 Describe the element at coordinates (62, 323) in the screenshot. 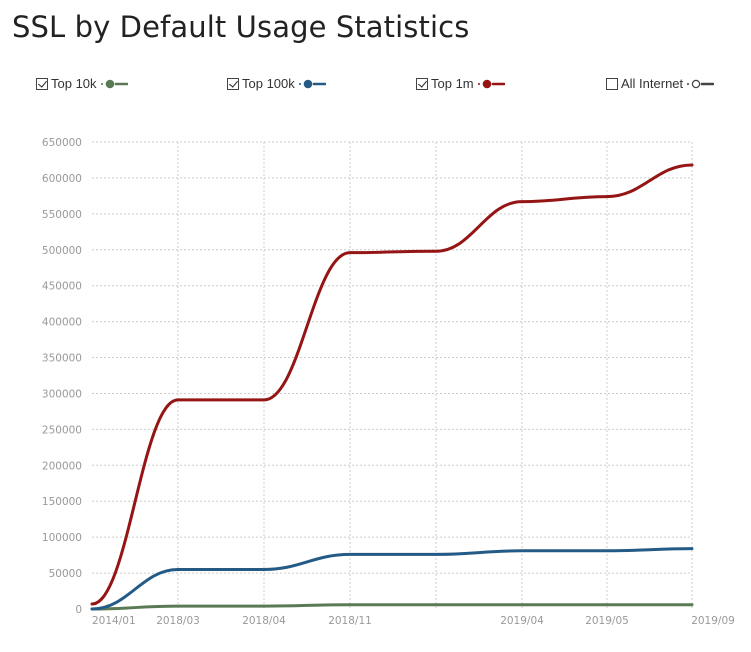

I see `y-tick-label: 400000` at that location.